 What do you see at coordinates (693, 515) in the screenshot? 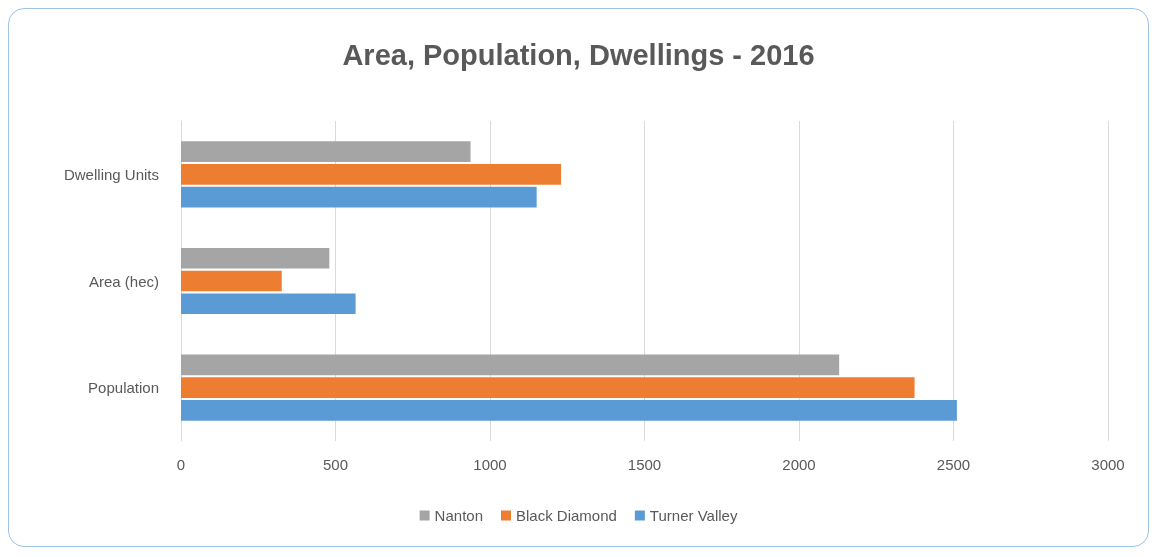
I see `legend-label: Turner Valley` at bounding box center [693, 515].